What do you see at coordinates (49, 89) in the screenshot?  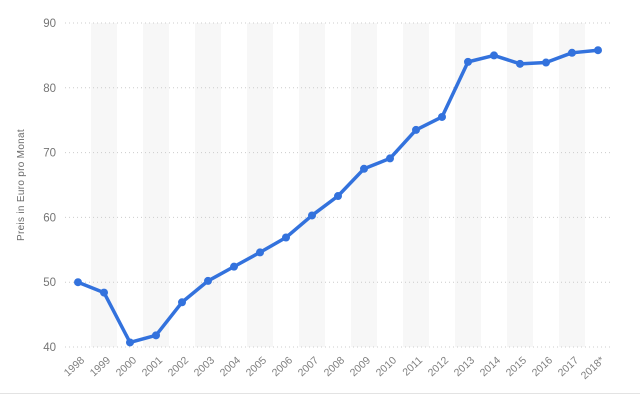 I see `y-tick-label-80: 80` at bounding box center [49, 89].